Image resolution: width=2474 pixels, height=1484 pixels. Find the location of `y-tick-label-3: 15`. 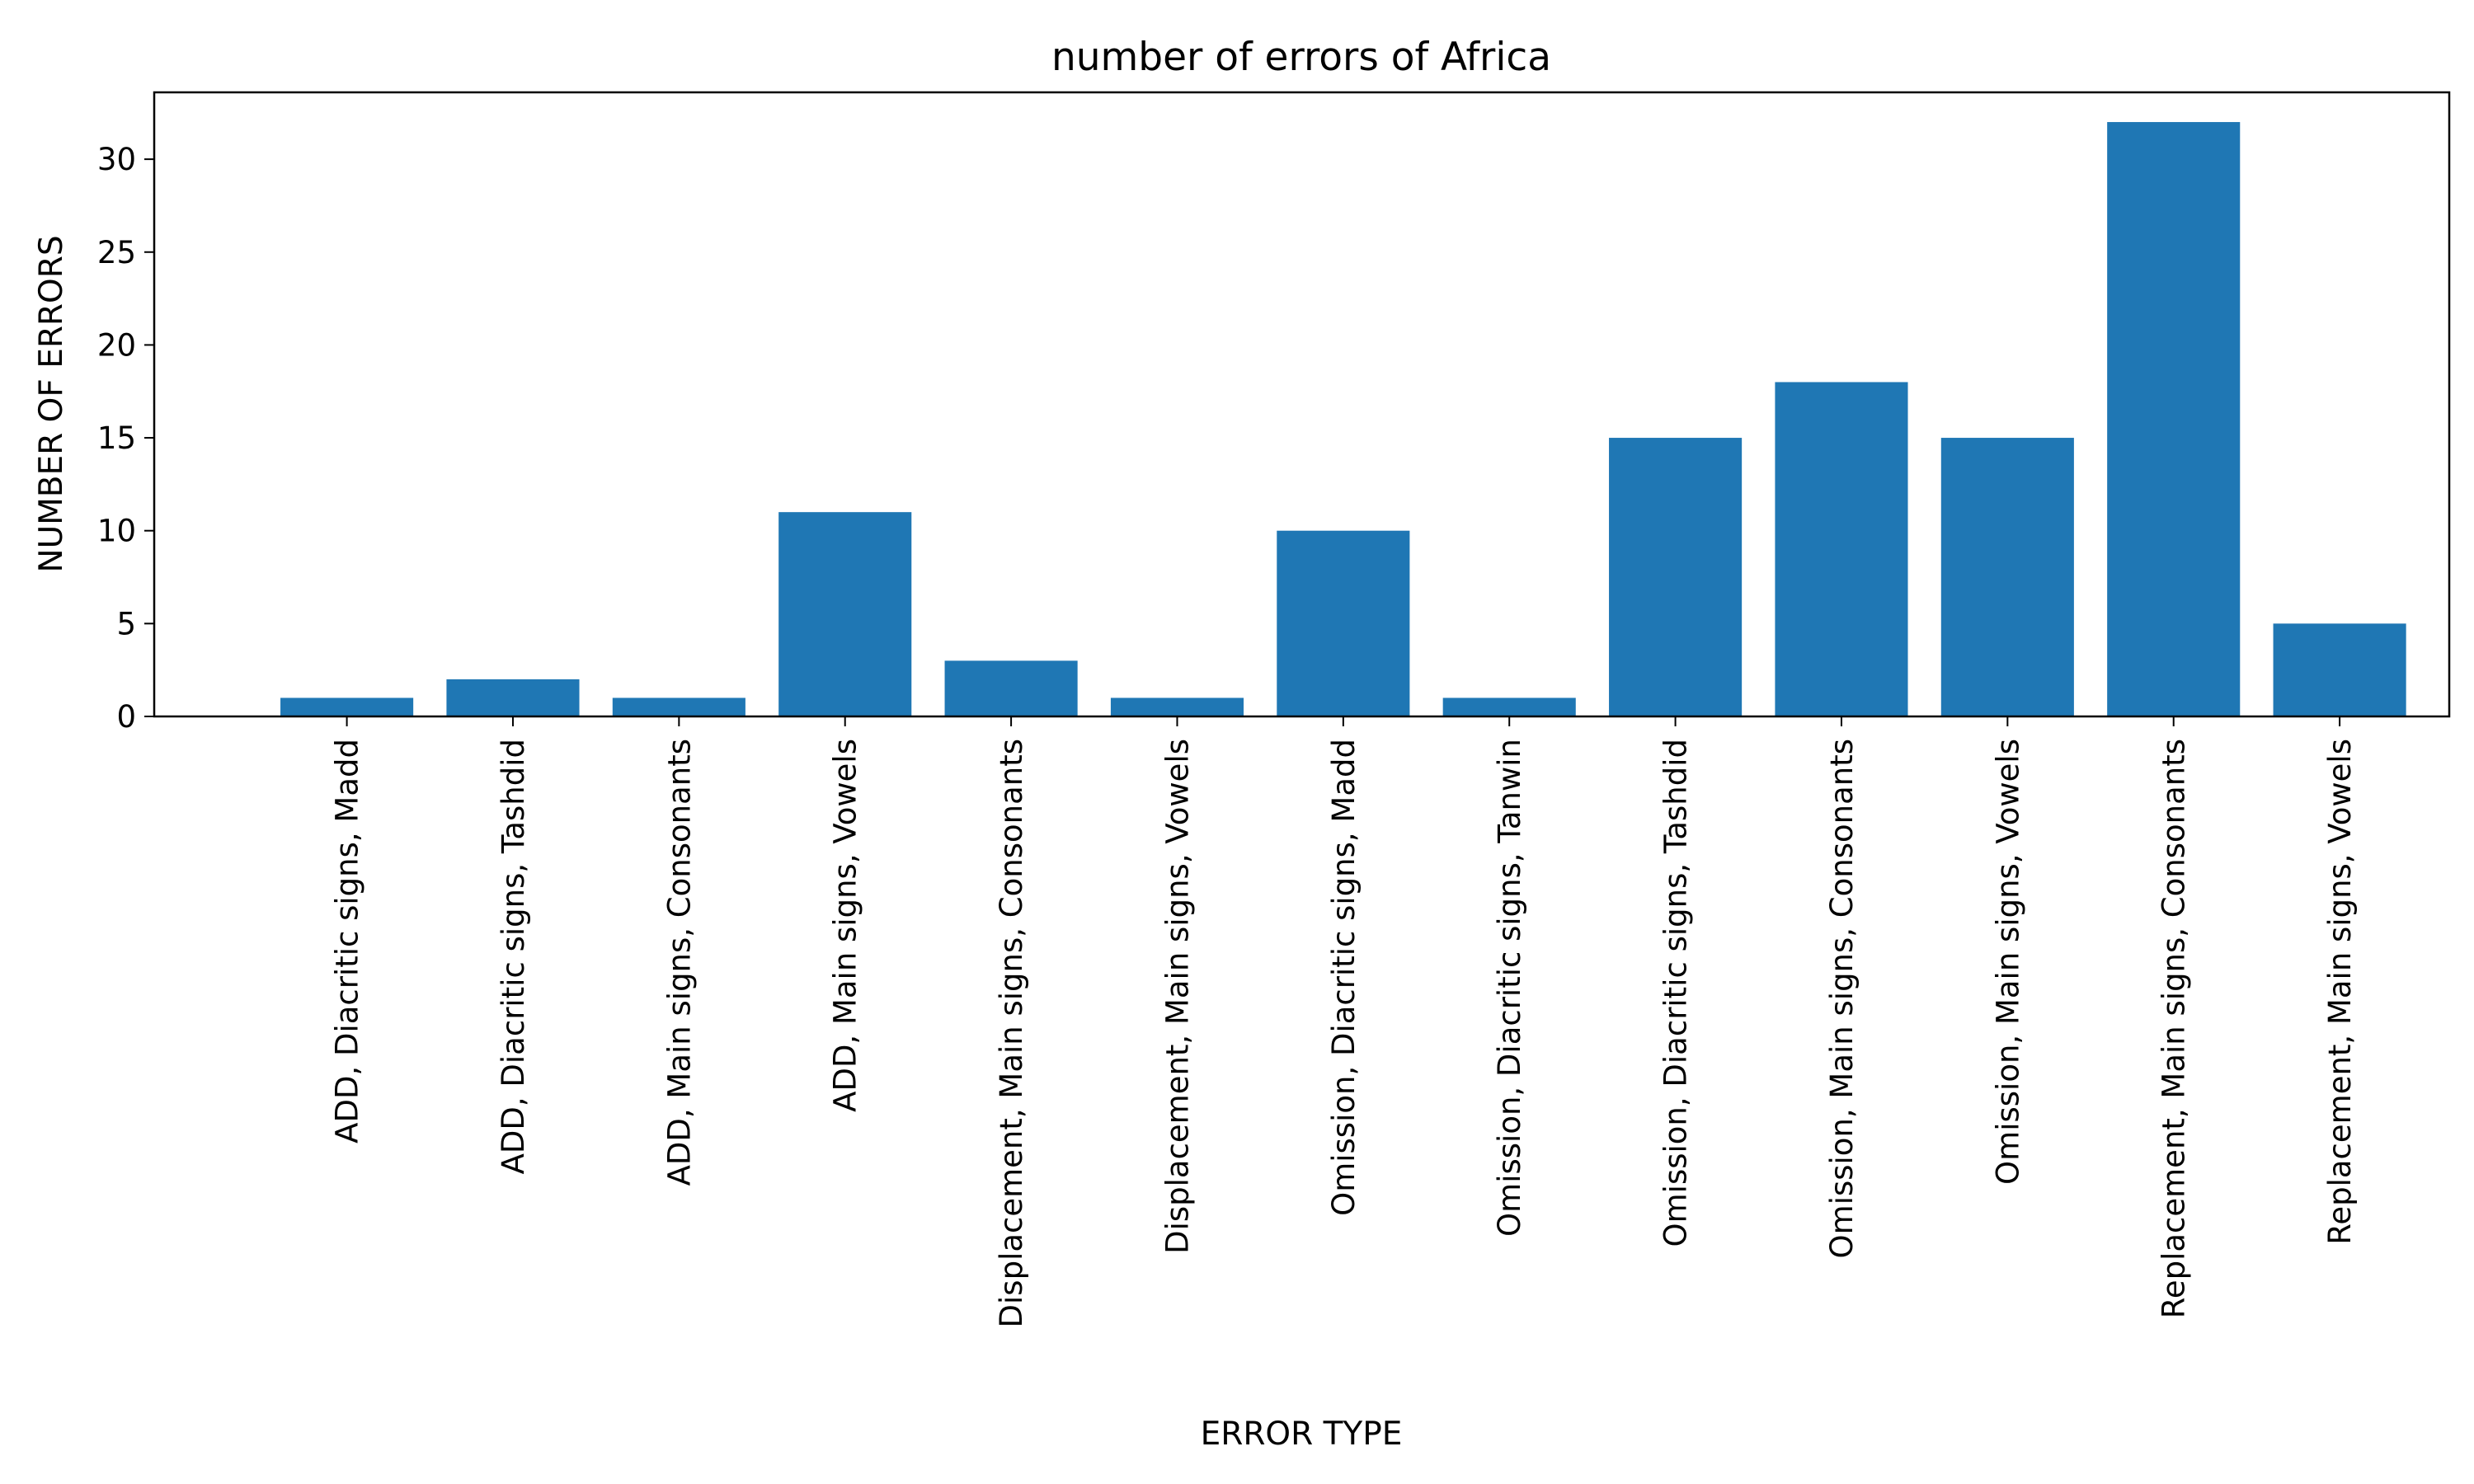

y-tick-label-3: 15 is located at coordinates (116, 438).